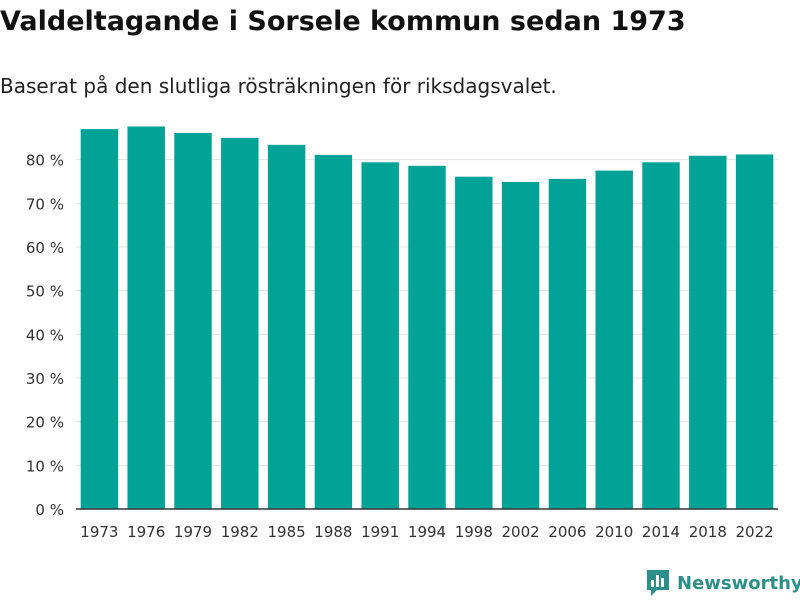 The width and height of the screenshot is (800, 600). What do you see at coordinates (49, 510) in the screenshot?
I see `y-tick-label: 0 %` at bounding box center [49, 510].